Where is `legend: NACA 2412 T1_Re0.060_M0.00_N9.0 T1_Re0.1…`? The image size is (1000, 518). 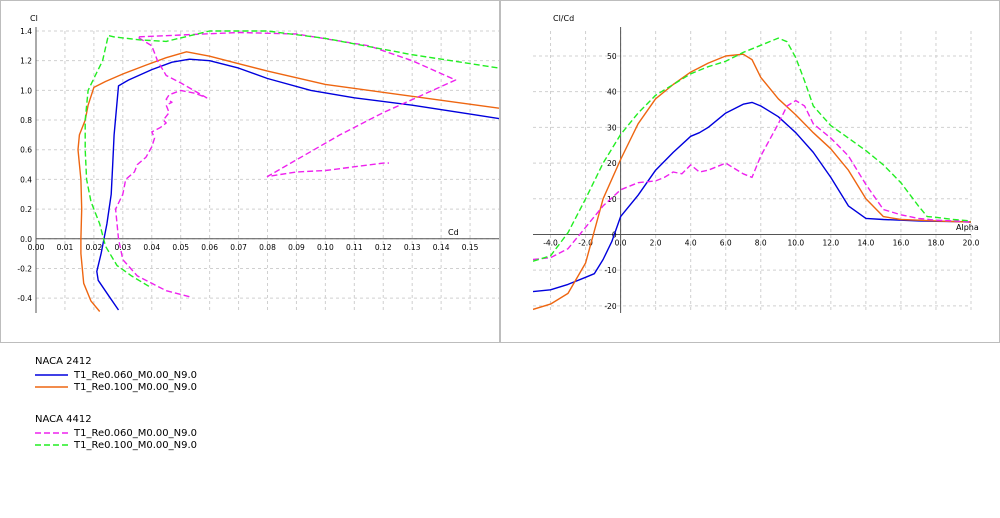
legend: NACA 2412 T1_Re0.060_M0.00_N9.0 T1_Re0.1… is located at coordinates (116, 403).